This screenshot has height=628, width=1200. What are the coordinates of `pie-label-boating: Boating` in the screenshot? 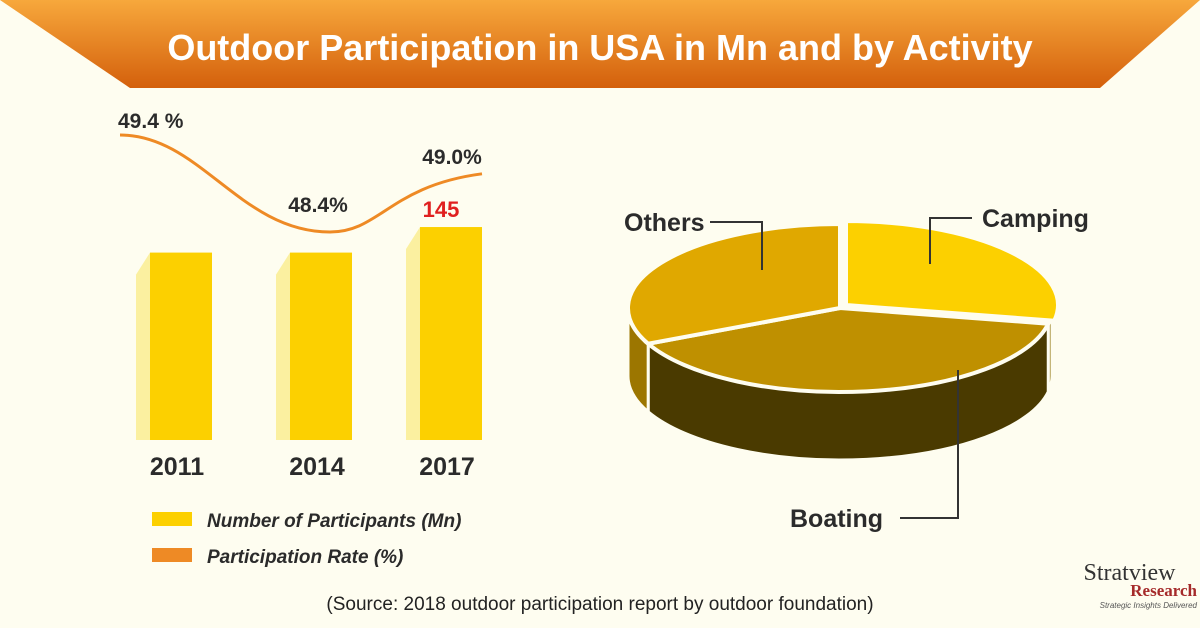 It's located at (836, 519).